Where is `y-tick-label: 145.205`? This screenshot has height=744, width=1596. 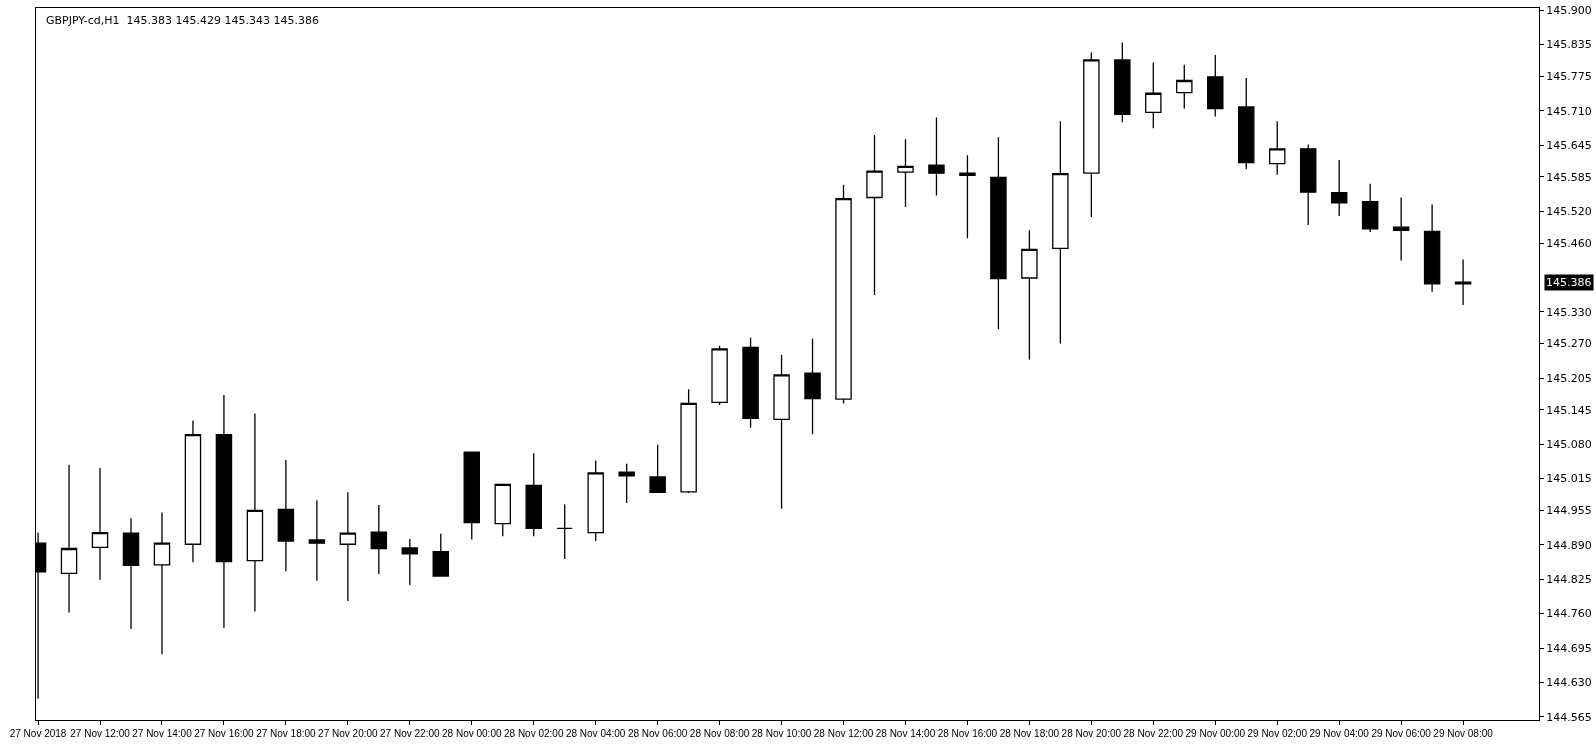 y-tick-label: 145.205 is located at coordinates (1569, 378).